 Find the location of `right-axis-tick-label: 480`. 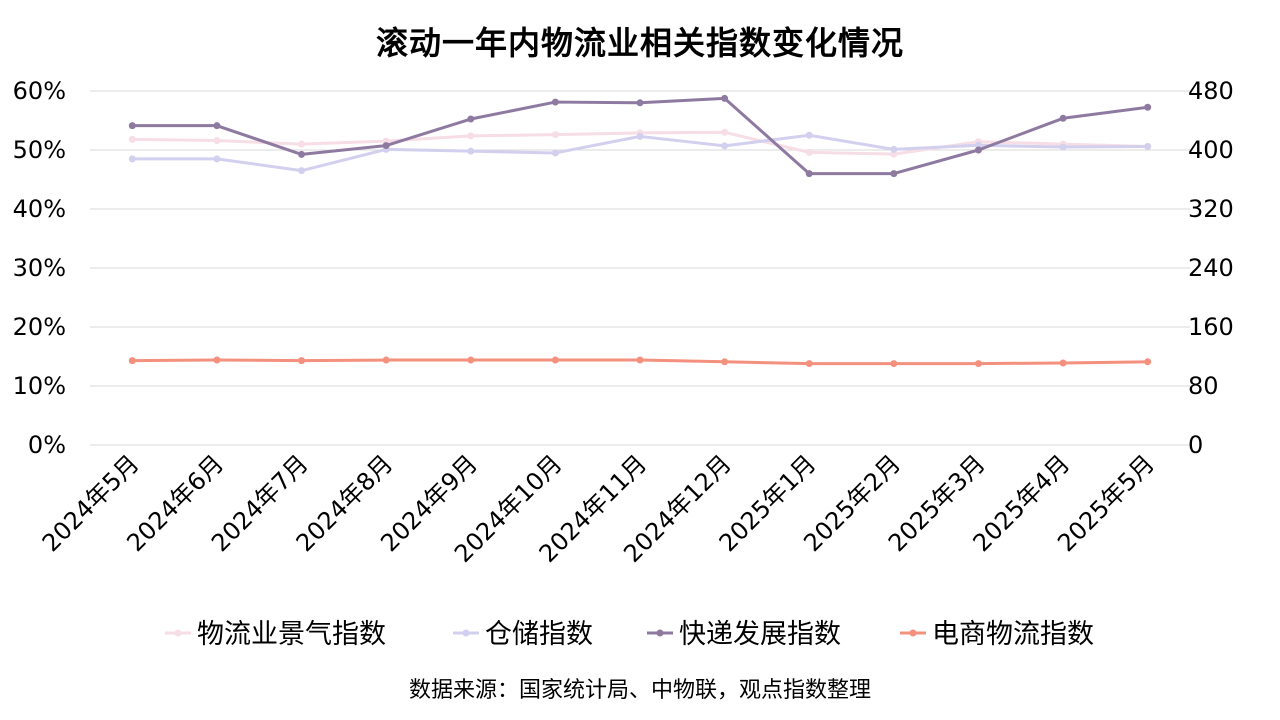

right-axis-tick-label: 480 is located at coordinates (1211, 91).